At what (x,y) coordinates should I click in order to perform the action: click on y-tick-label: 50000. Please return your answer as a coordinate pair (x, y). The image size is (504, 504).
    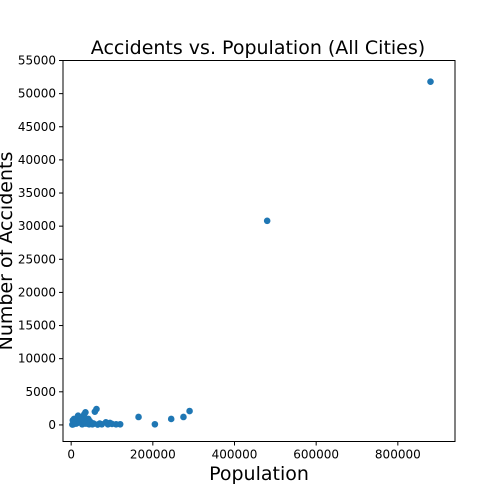
    Looking at the image, I should click on (37, 94).